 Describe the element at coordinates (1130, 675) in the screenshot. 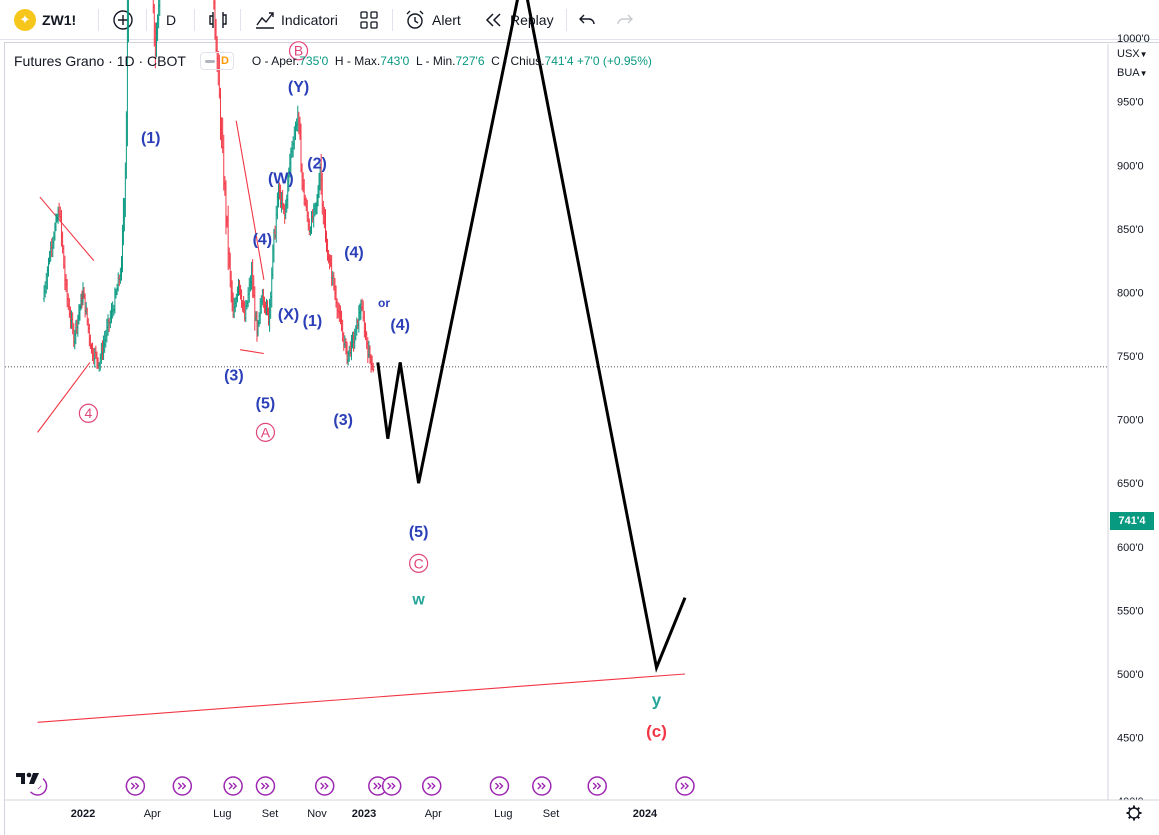

I see `price-tick-label: 500'0` at that location.